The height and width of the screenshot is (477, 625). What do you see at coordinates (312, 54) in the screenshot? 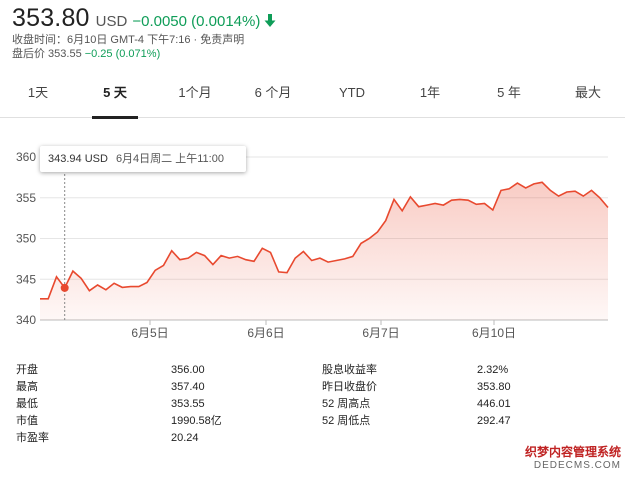
I see `after-hours: 盘后价 353.55 −0.25 (0.071%)` at bounding box center [312, 54].